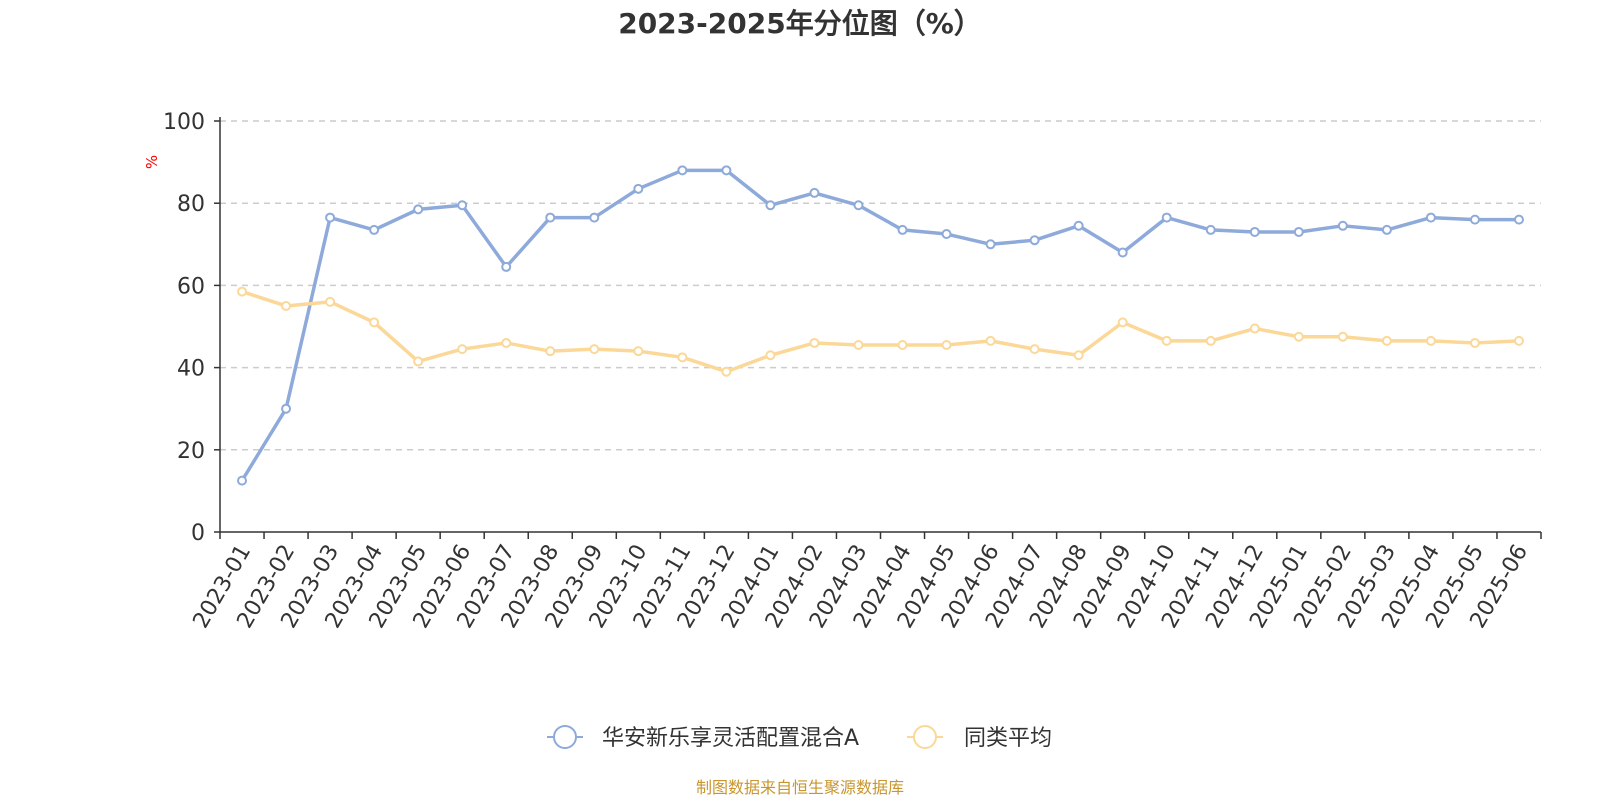 This screenshot has height=804, width=1600. Describe the element at coordinates (800, 23) in the screenshot. I see `chart-title: 2023-2025年分位图（%）` at that location.